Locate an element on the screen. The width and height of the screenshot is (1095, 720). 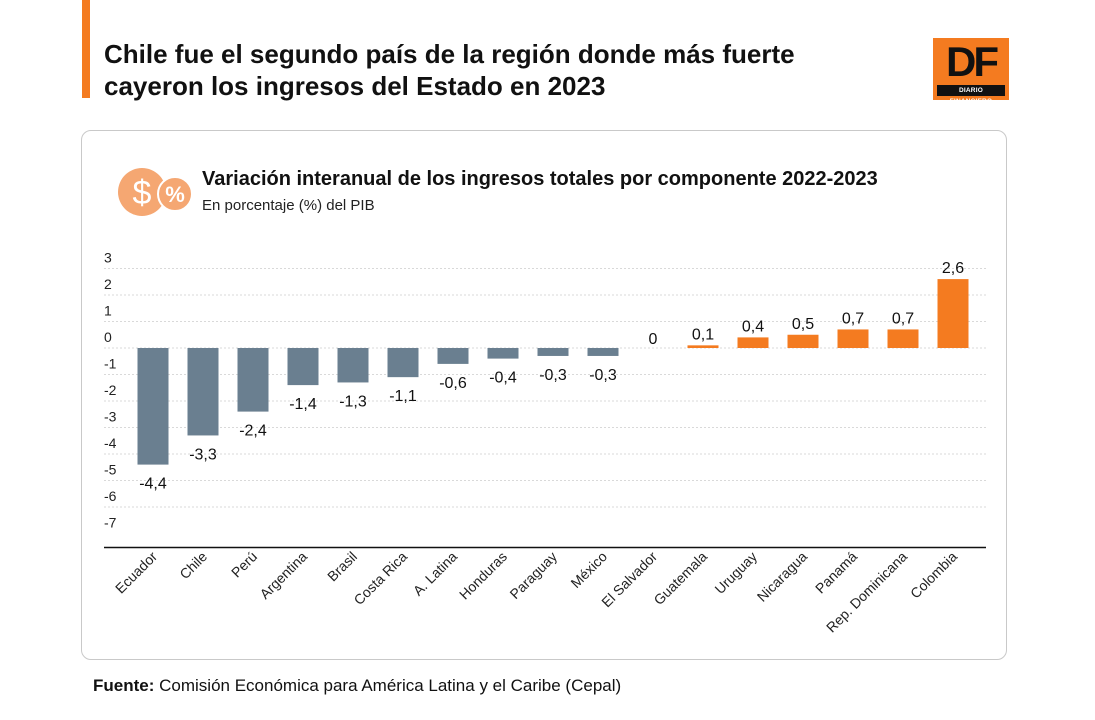
money-percent-icon: $ % is located at coordinates (155, 192).